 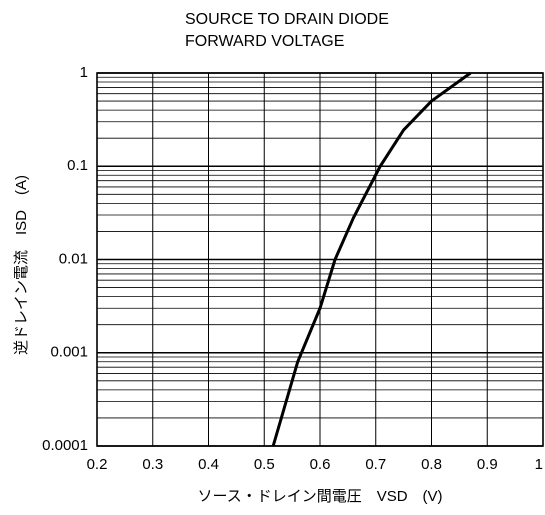 I want to click on y-tick-label: 0.0001, so click(x=65, y=445).